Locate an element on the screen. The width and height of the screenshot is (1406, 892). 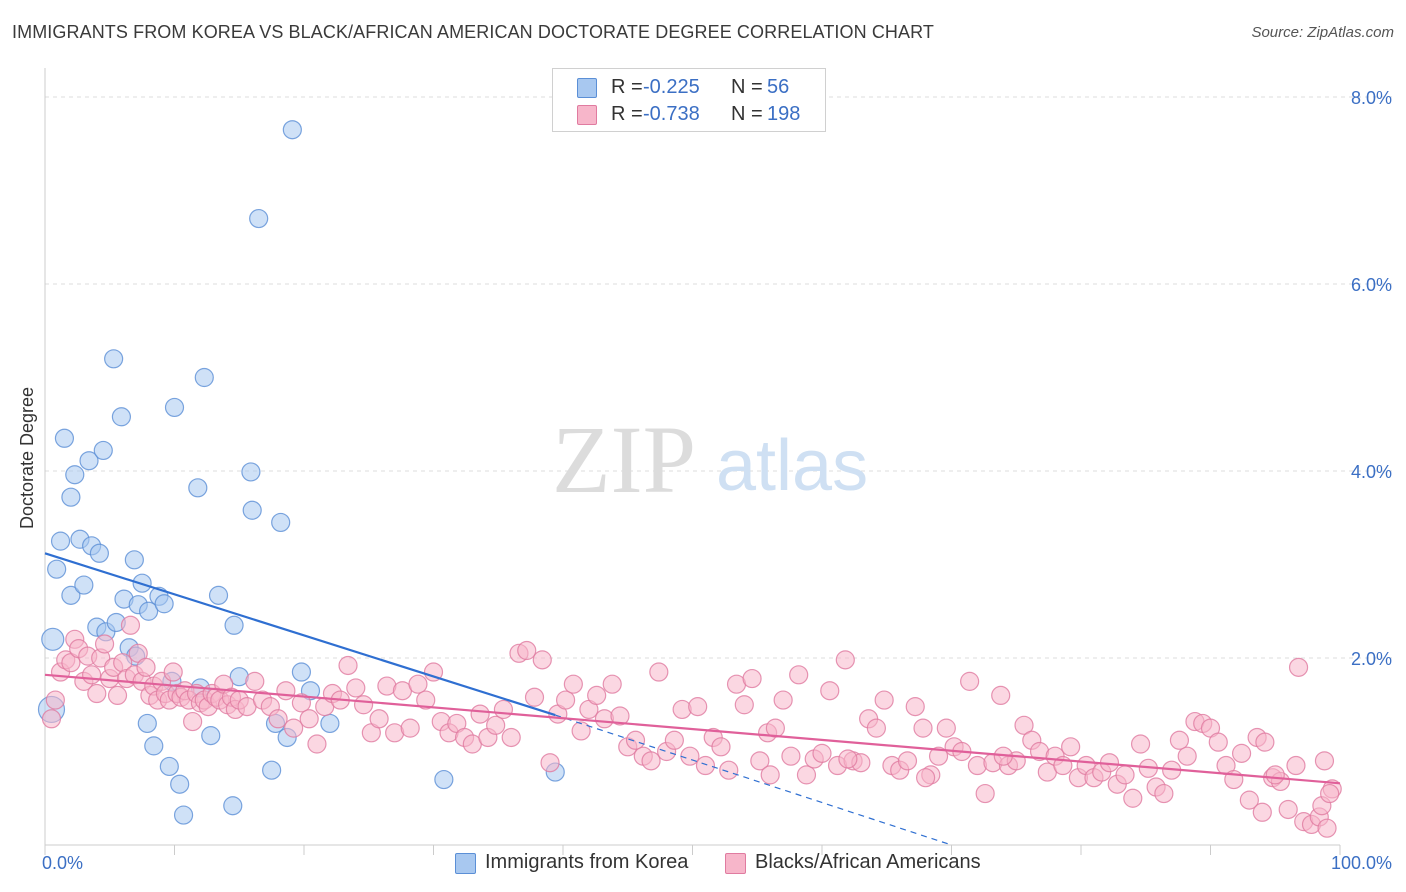
legend-n-value: 56 is located at coordinates (778, 87).